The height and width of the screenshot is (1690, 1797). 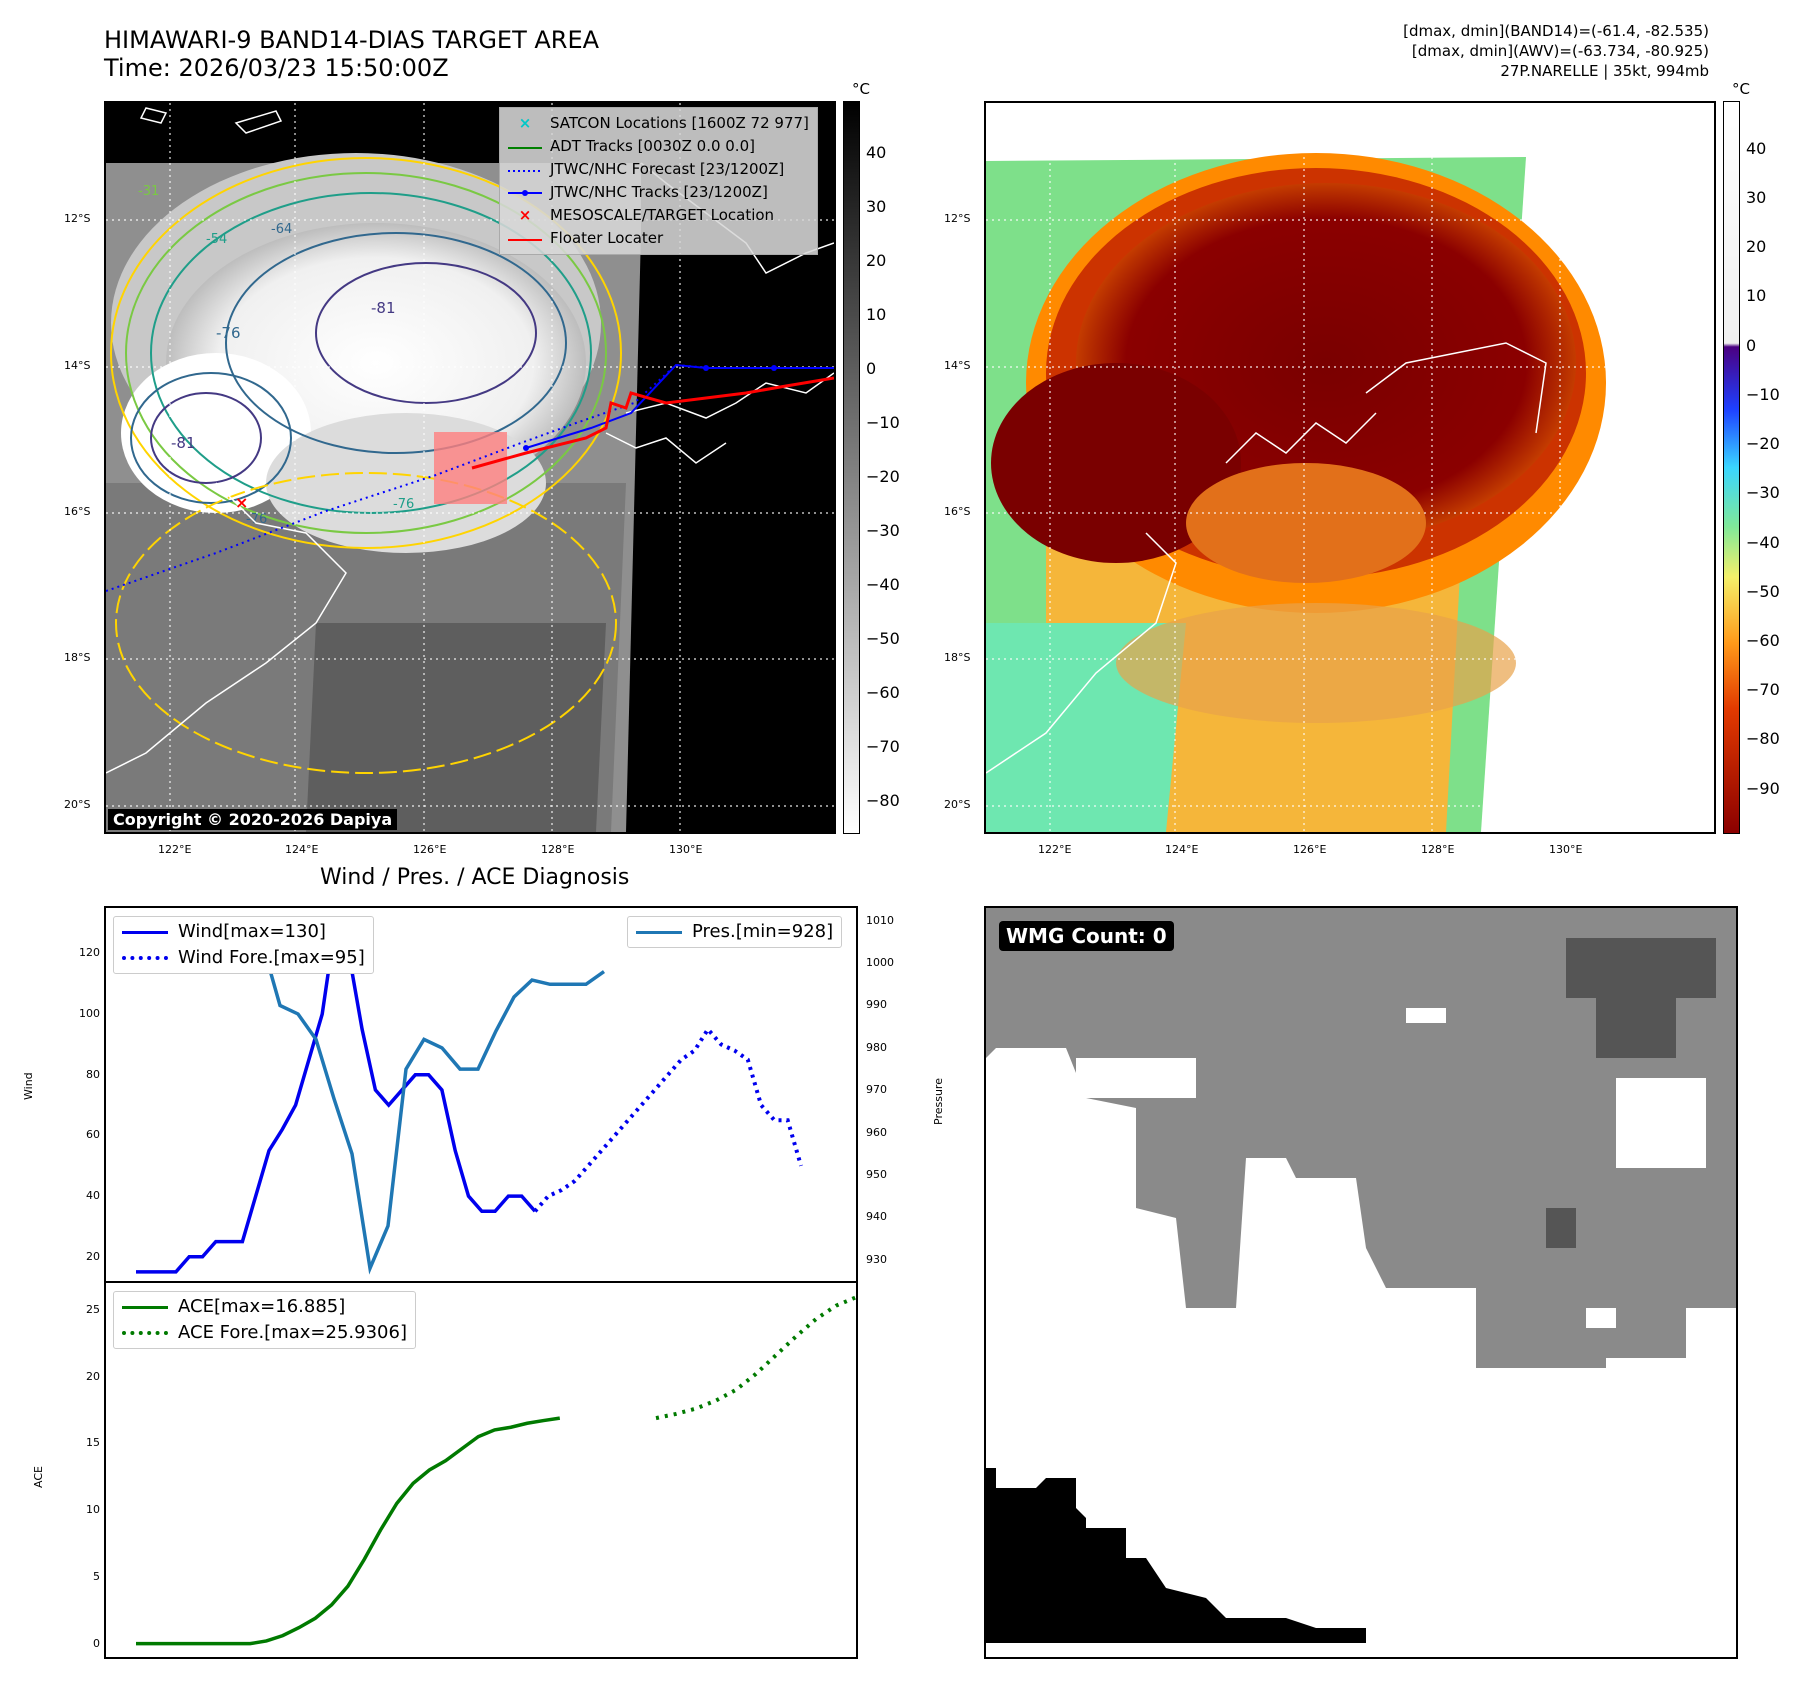 What do you see at coordinates (876, 1090) in the screenshot?
I see `axis-tick-label: 970` at bounding box center [876, 1090].